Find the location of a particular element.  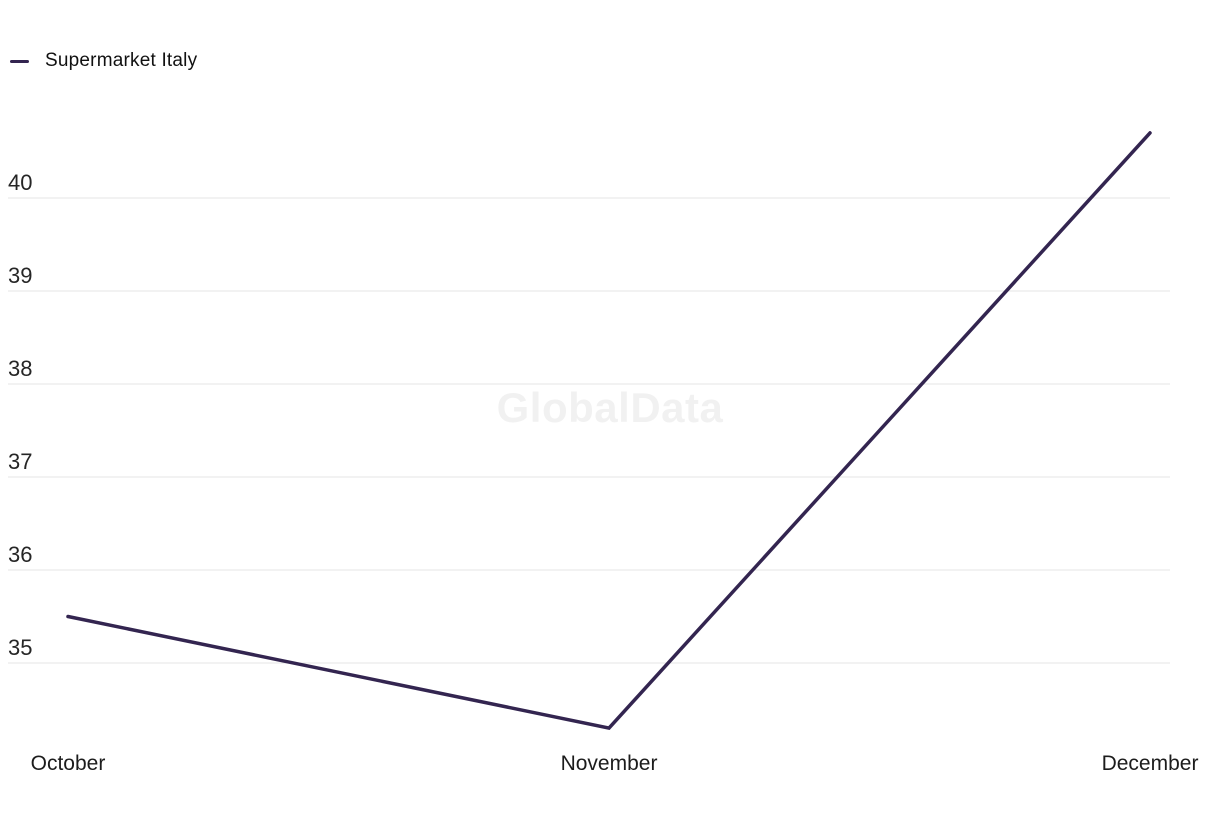

legend-item: Supermarket Italy is located at coordinates (103, 61).